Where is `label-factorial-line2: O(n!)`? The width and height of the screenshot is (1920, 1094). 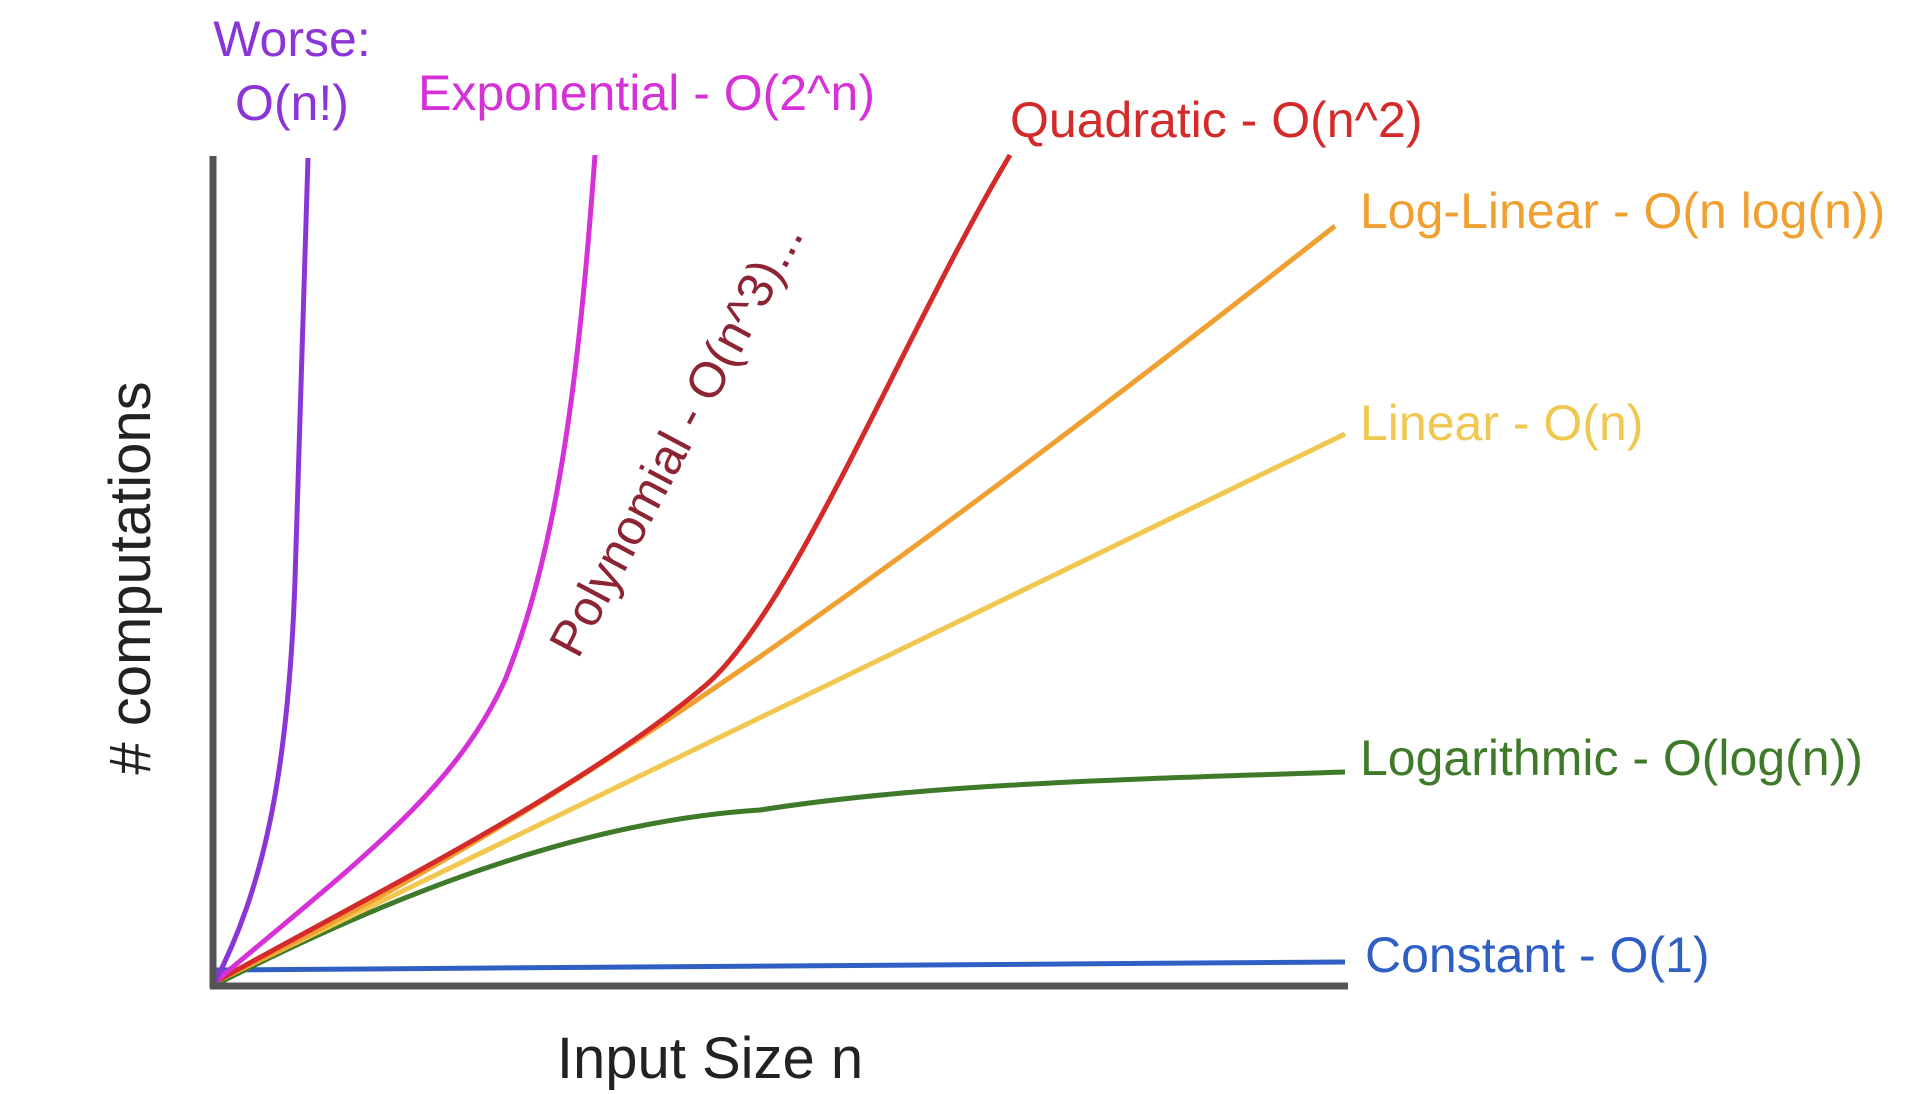 label-factorial-line2: O(n!) is located at coordinates (292, 103).